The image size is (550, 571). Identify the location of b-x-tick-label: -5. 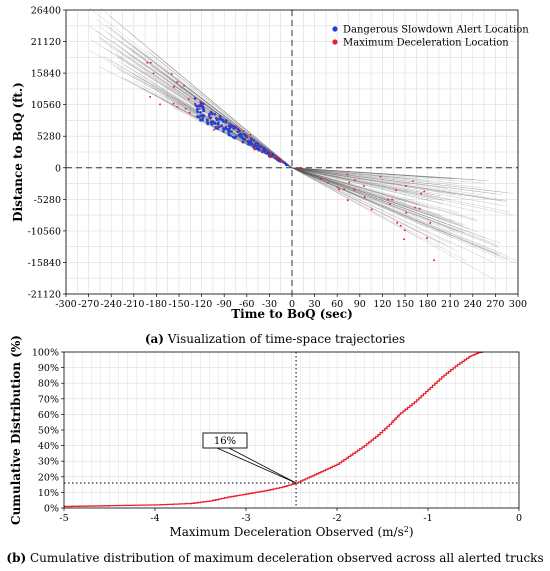
(63, 518).